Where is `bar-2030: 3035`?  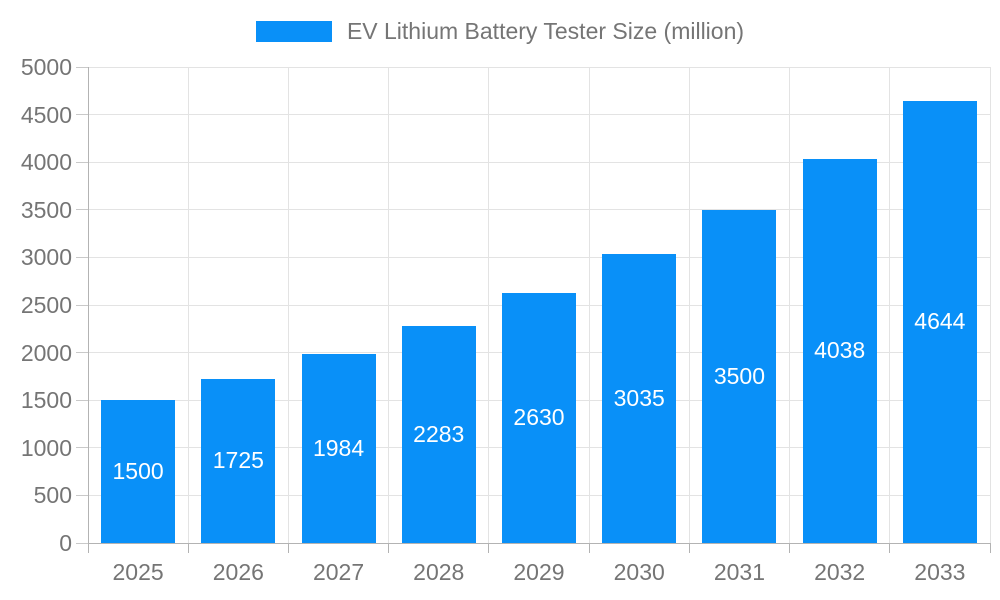 bar-2030: 3035 is located at coordinates (639, 398).